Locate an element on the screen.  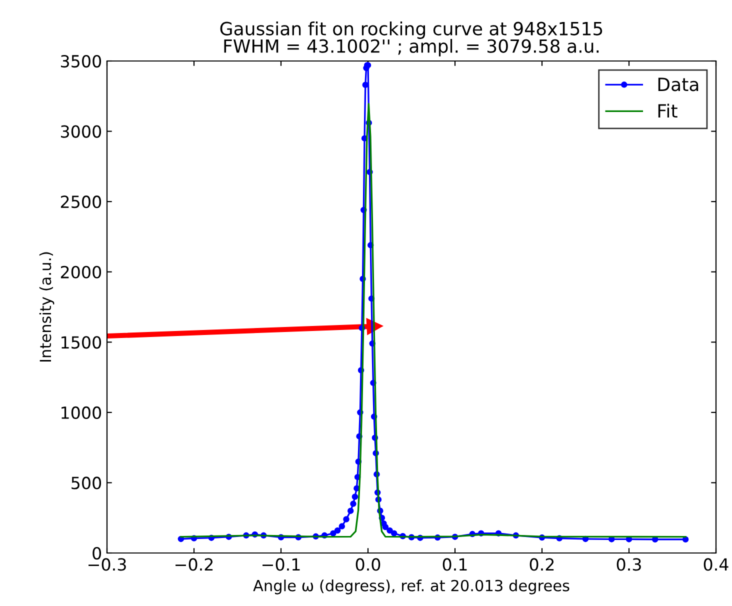
legend-label: Data is located at coordinates (678, 85).